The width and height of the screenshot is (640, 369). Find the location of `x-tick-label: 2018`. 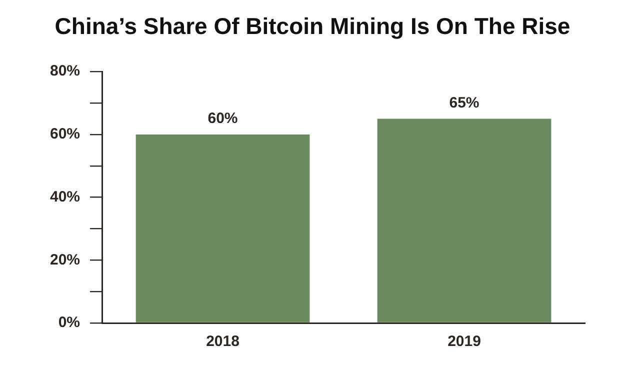

x-tick-label: 2018 is located at coordinates (223, 341).